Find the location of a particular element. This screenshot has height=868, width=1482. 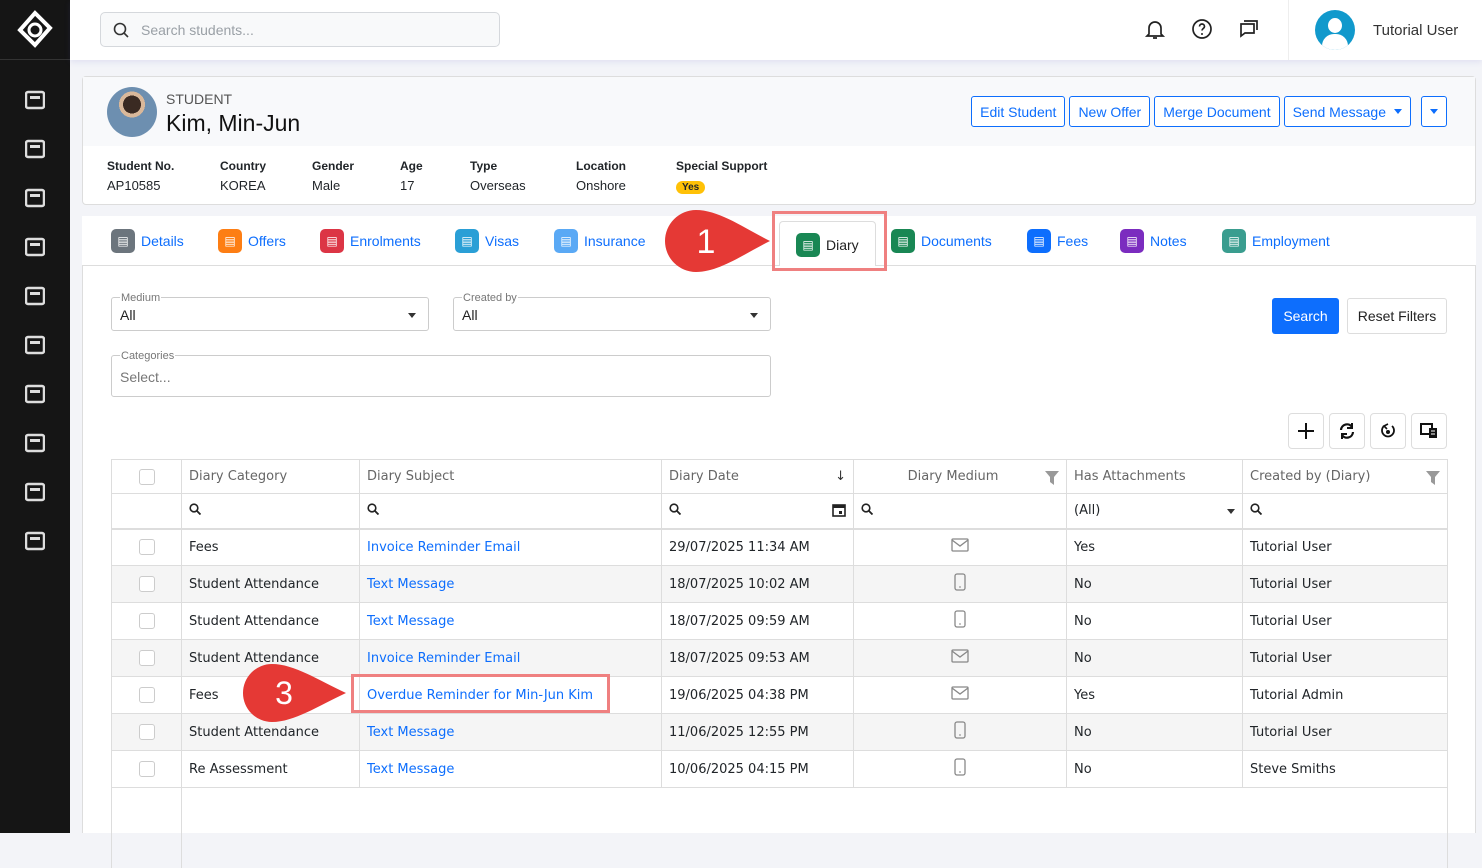

created-by-select: Created by All is located at coordinates (612, 311).